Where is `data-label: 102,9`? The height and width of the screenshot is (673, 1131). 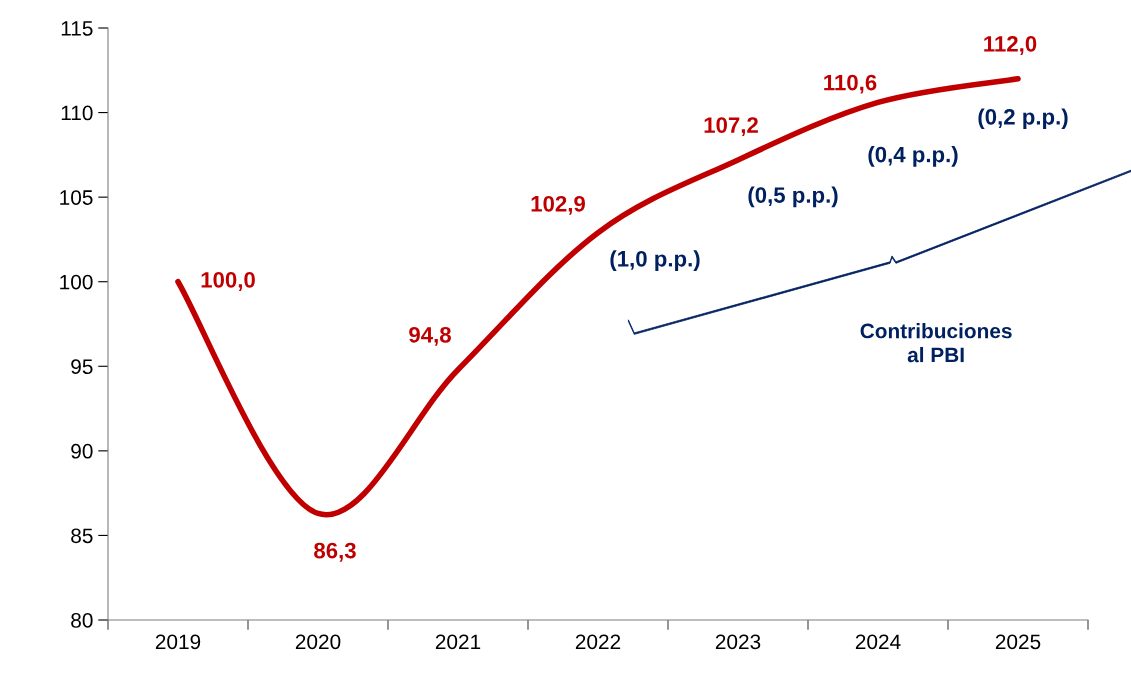
data-label: 102,9 is located at coordinates (558, 205).